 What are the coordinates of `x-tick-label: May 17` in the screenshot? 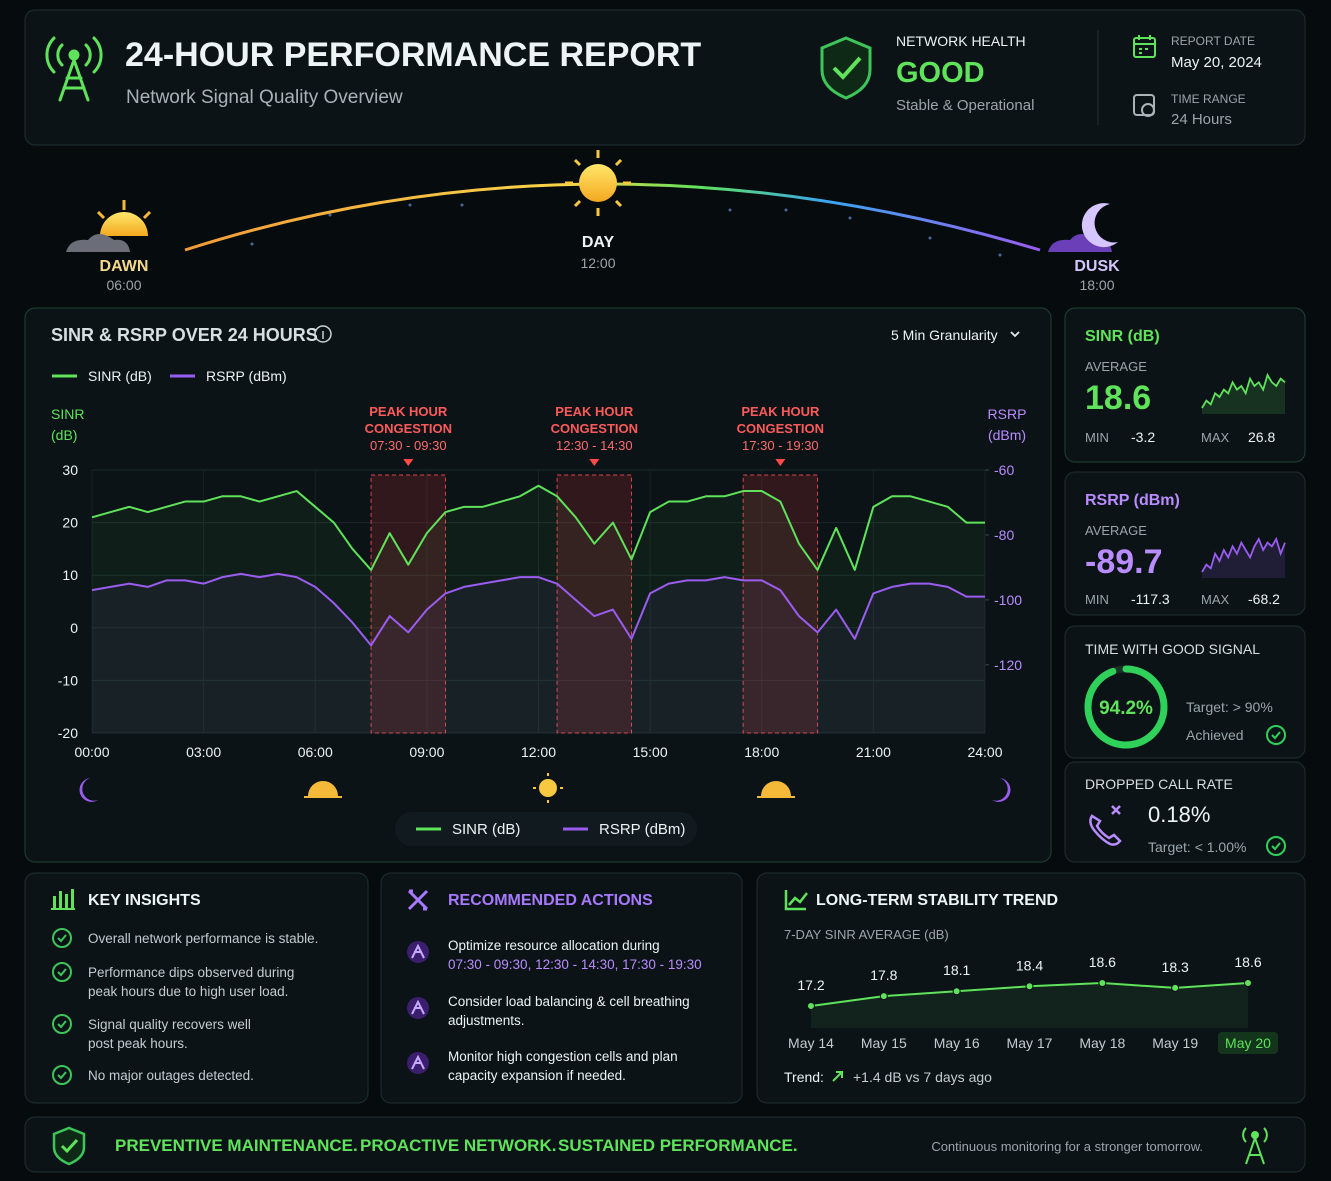 It's located at (1030, 1043).